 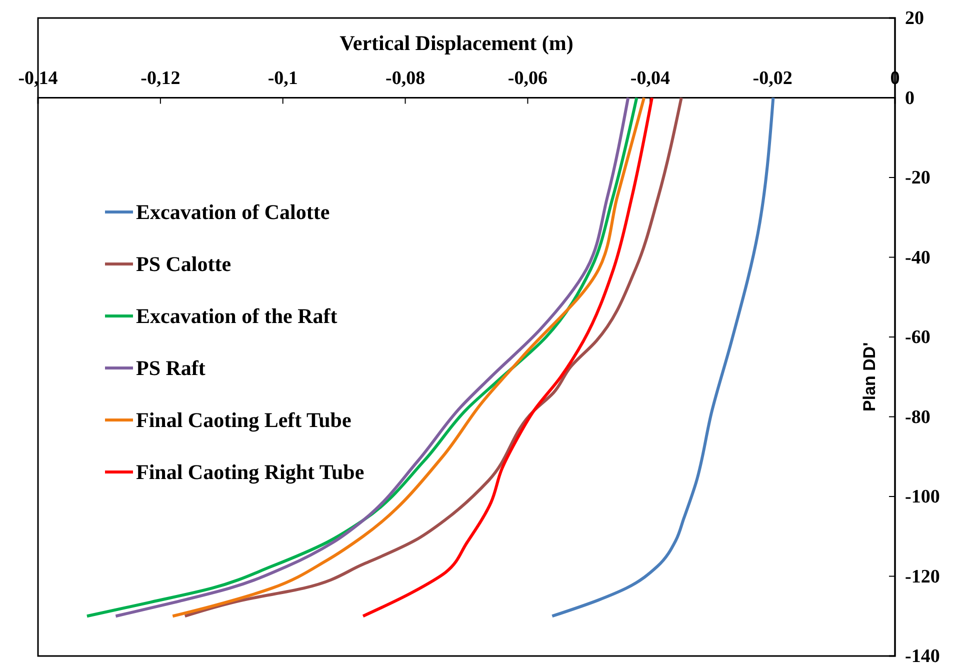 What do you see at coordinates (405, 78) in the screenshot?
I see `x-tick-label: -0,08` at bounding box center [405, 78].